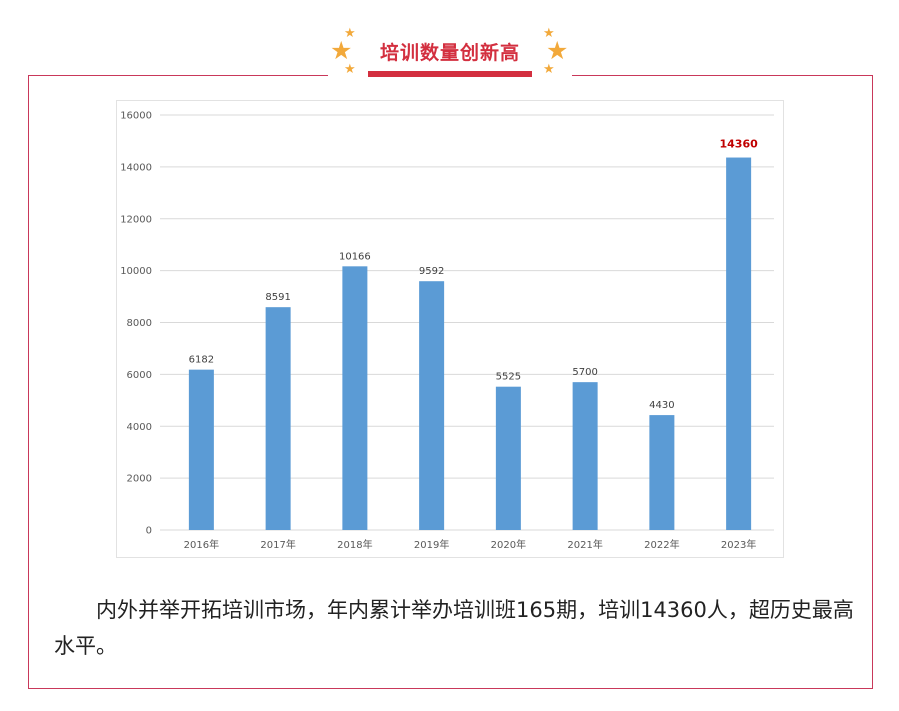 Image resolution: width=899 pixels, height=711 pixels. I want to click on data-label: 5525, so click(508, 377).